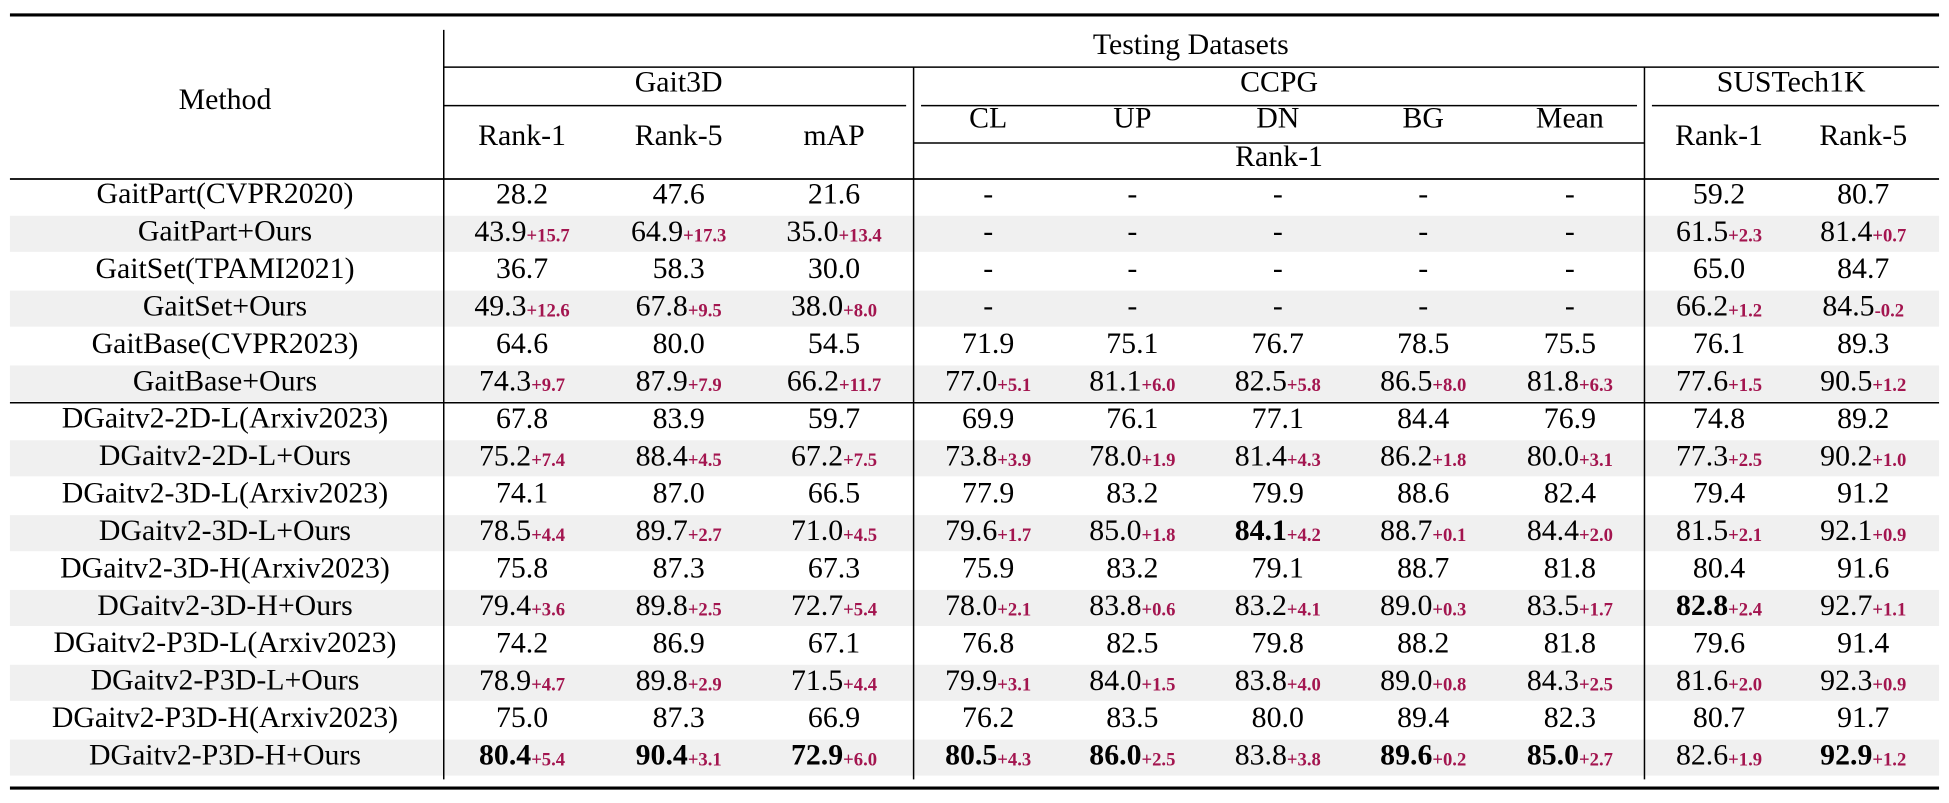  I want to click on cell: 79.1, so click(1278, 567).